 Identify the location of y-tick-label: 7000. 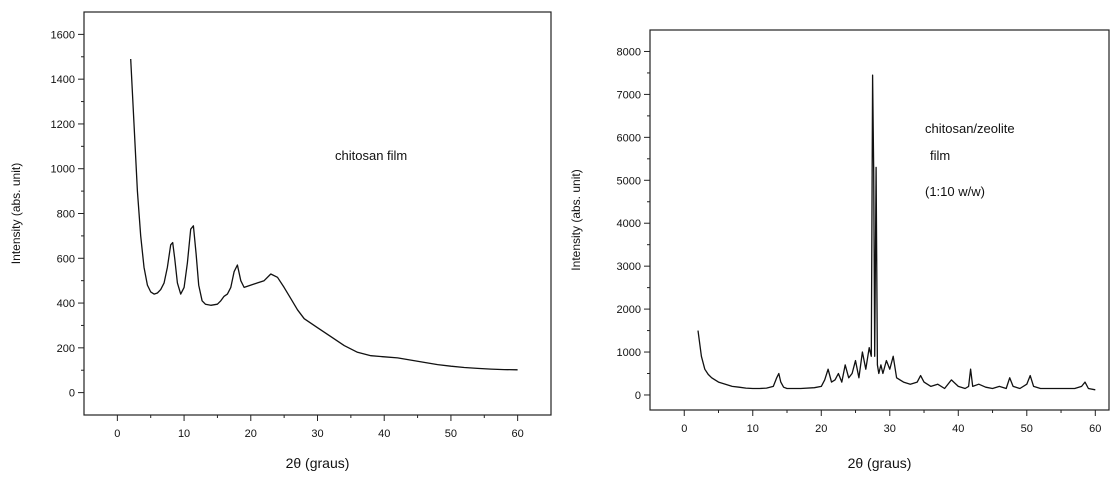
(629, 95).